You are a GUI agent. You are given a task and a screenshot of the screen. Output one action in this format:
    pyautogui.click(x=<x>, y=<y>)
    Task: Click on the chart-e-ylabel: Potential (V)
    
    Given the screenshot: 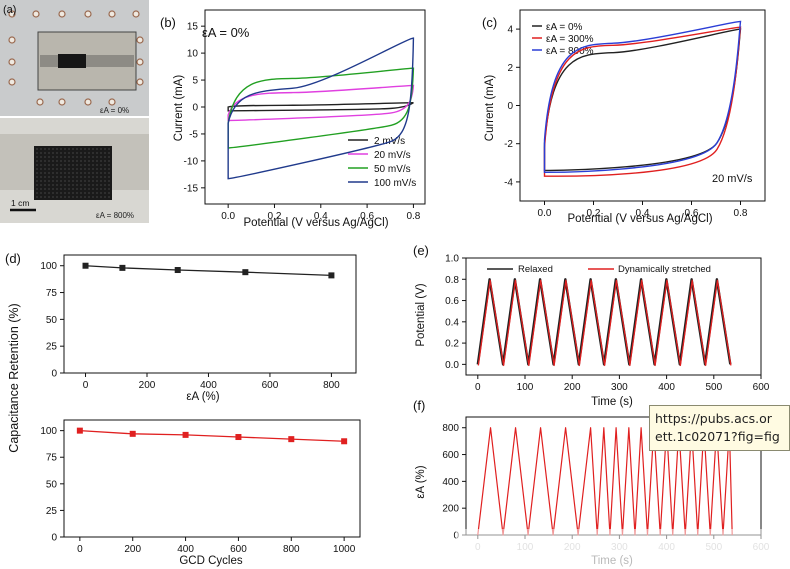 What is the action you would take?
    pyautogui.click(x=421, y=314)
    